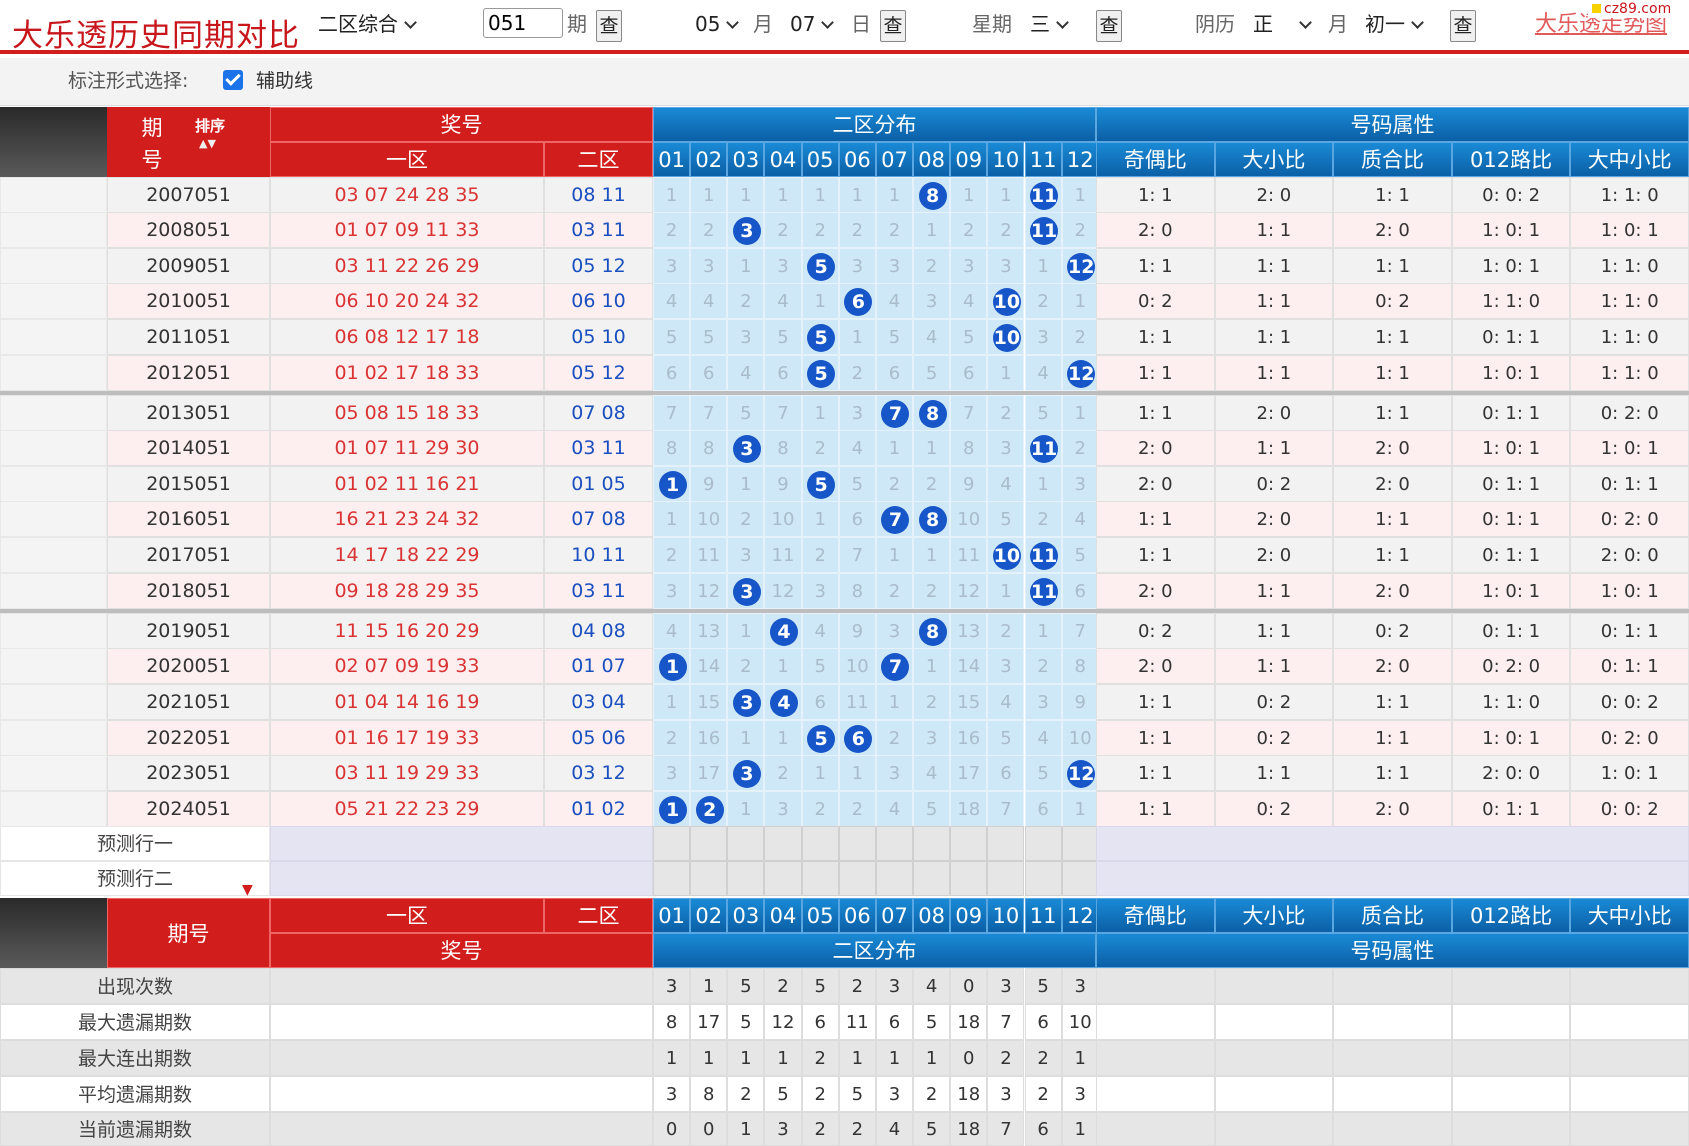 The image size is (1689, 1146). Describe the element at coordinates (672, 1094) in the screenshot. I see `stat-value: 3` at that location.